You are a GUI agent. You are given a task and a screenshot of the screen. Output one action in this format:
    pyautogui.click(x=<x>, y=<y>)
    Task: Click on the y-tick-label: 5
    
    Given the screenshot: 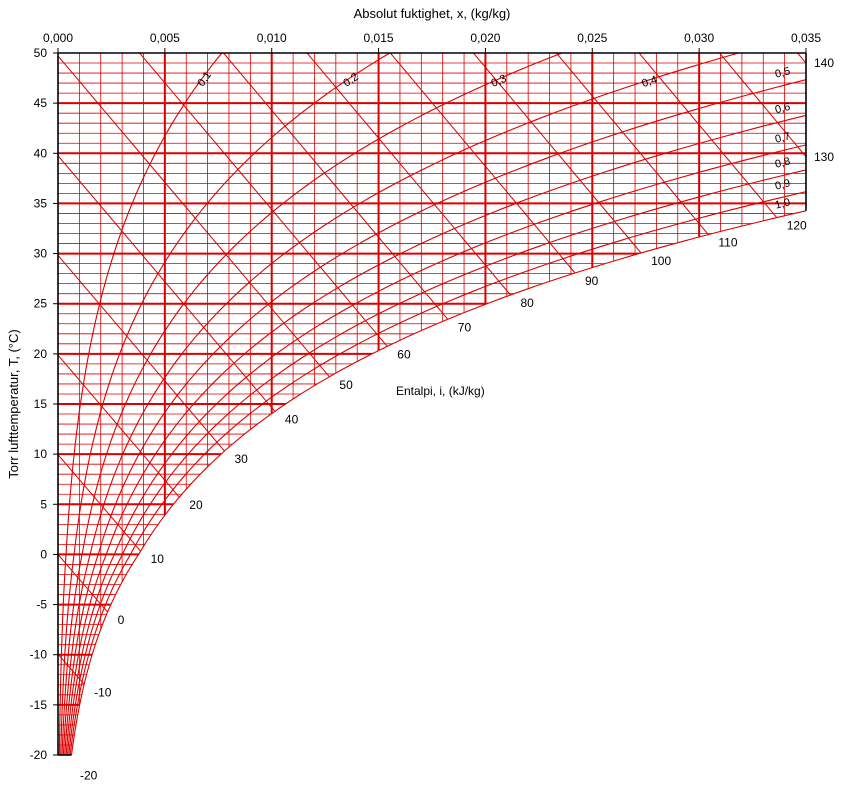 What is the action you would take?
    pyautogui.click(x=43, y=504)
    